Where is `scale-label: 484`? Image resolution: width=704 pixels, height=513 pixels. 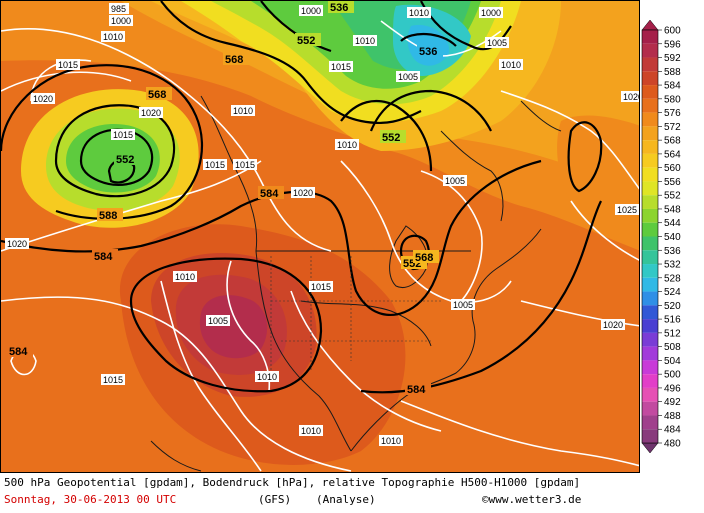
scale-label: 484 is located at coordinates (672, 430).